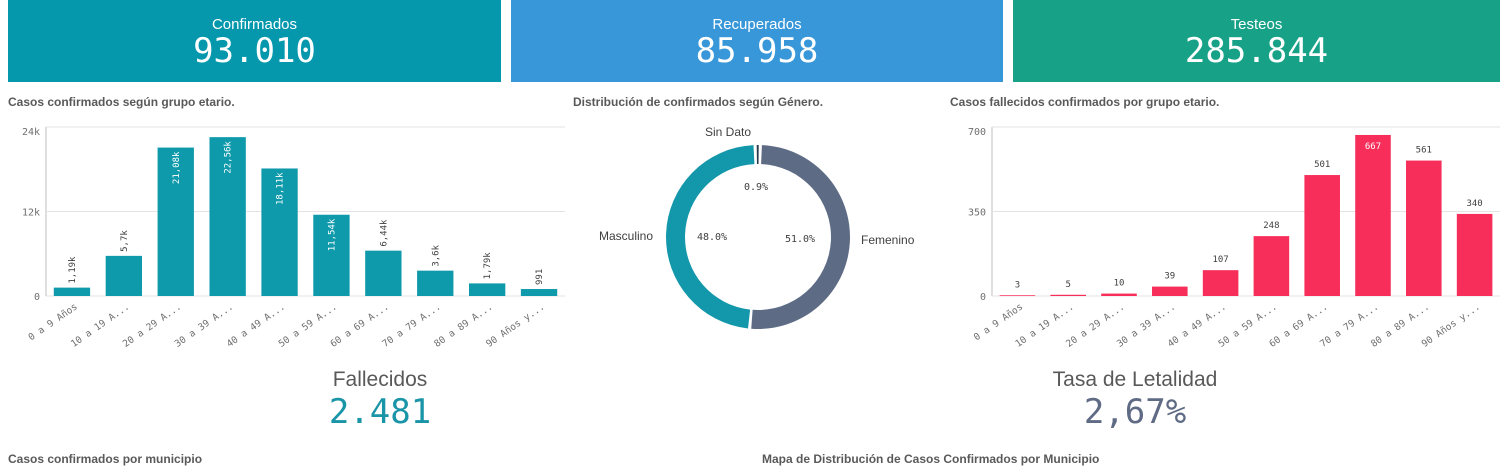  I want to click on slice-percent-label: 48.0%, so click(712, 237).